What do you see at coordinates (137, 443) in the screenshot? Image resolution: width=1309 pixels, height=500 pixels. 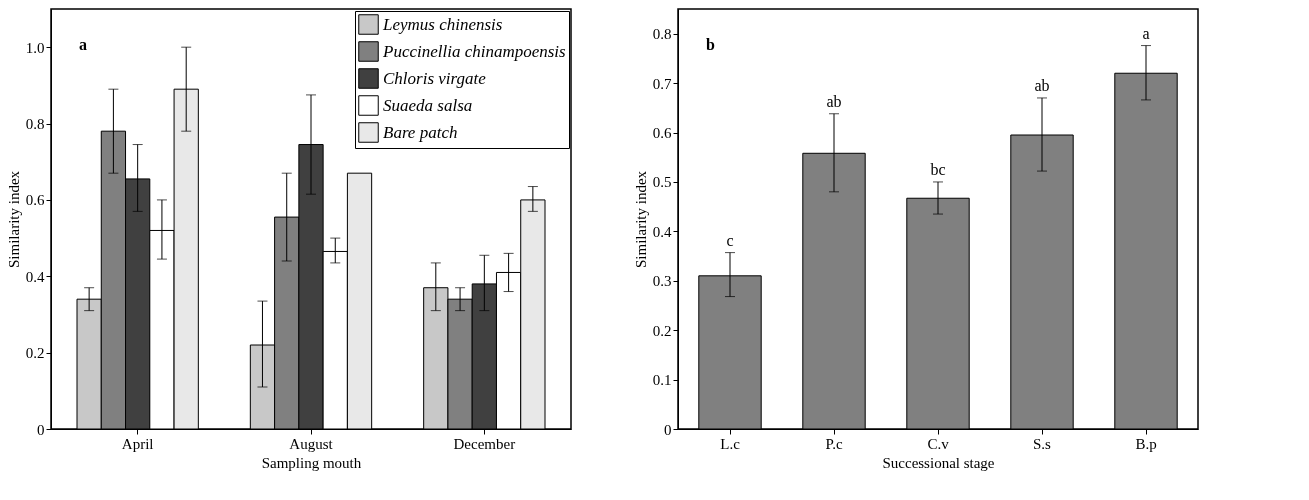 I see `x-tick-label: April` at bounding box center [137, 443].